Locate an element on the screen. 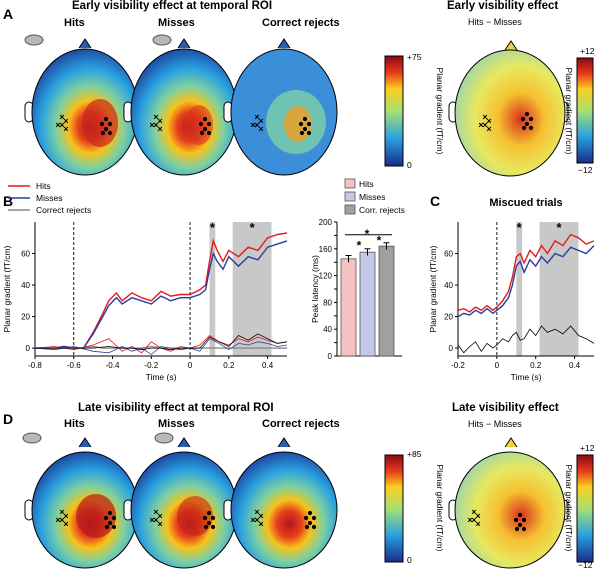 This screenshot has width=599, height=570. colorbar-d-diff is located at coordinates (585, 508).